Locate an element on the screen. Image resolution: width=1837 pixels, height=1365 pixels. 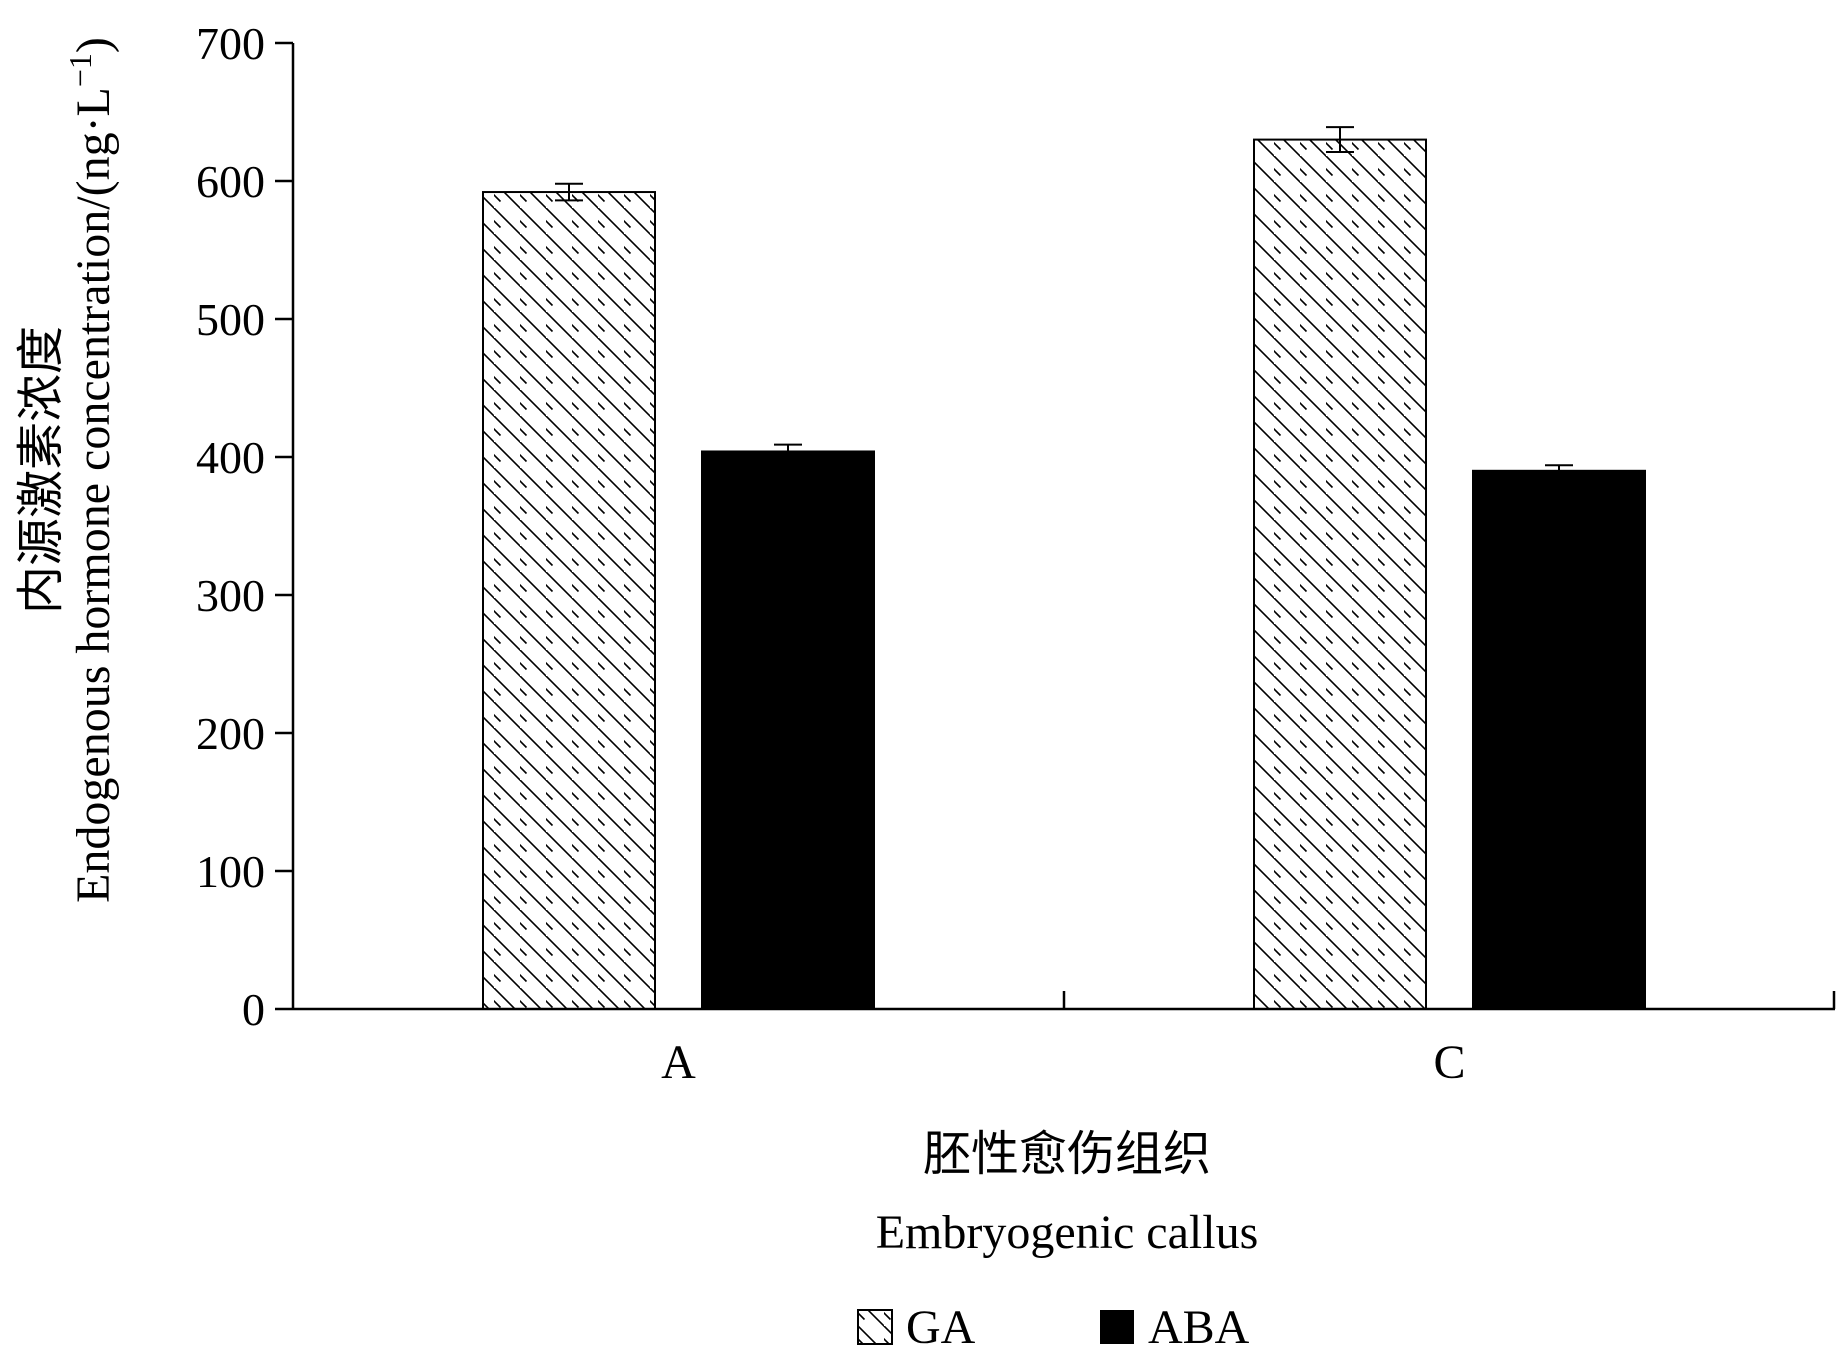
error-bar-ga-c is located at coordinates (1340, 140).